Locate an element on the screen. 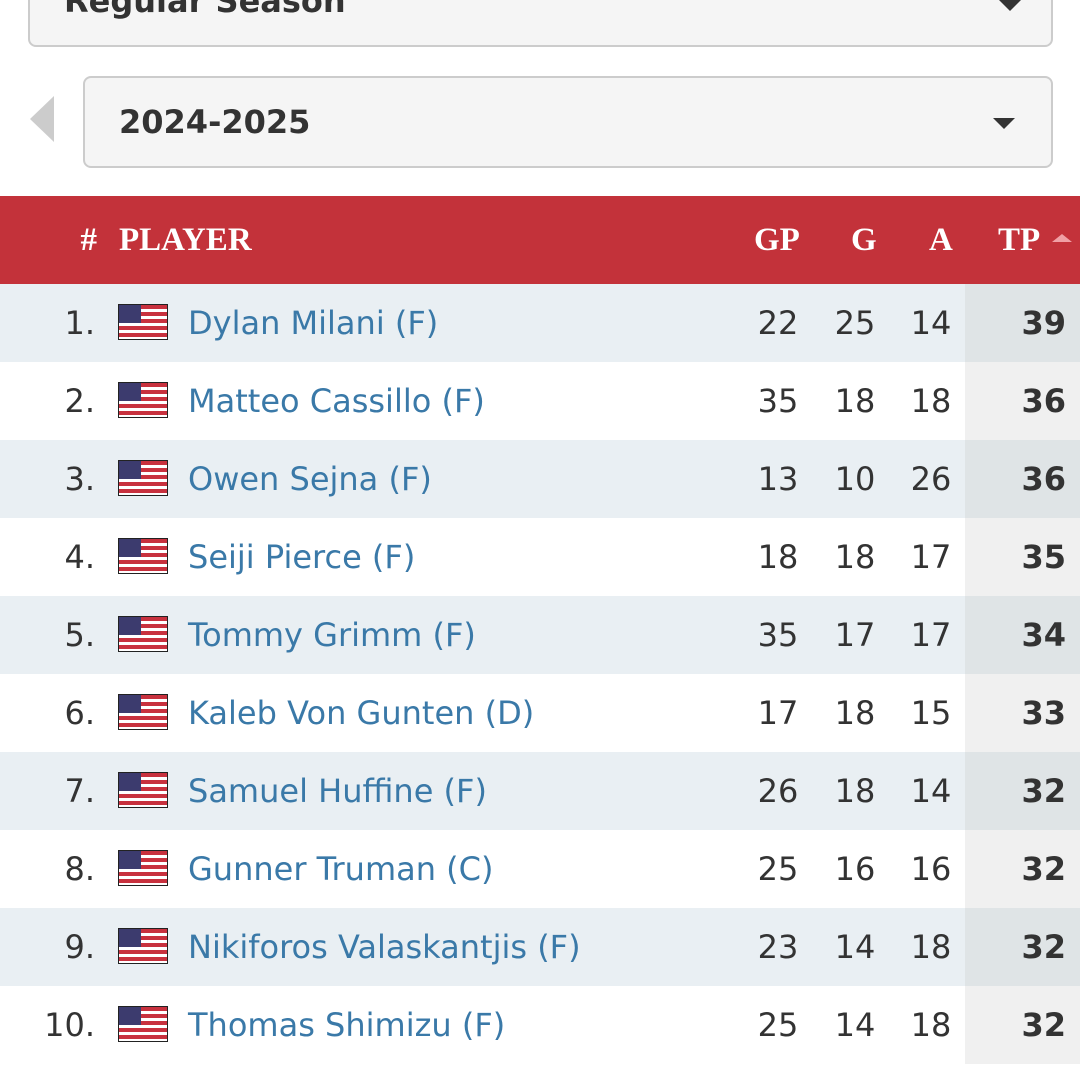 The width and height of the screenshot is (1080, 1080). assists: 26 is located at coordinates (931, 479).